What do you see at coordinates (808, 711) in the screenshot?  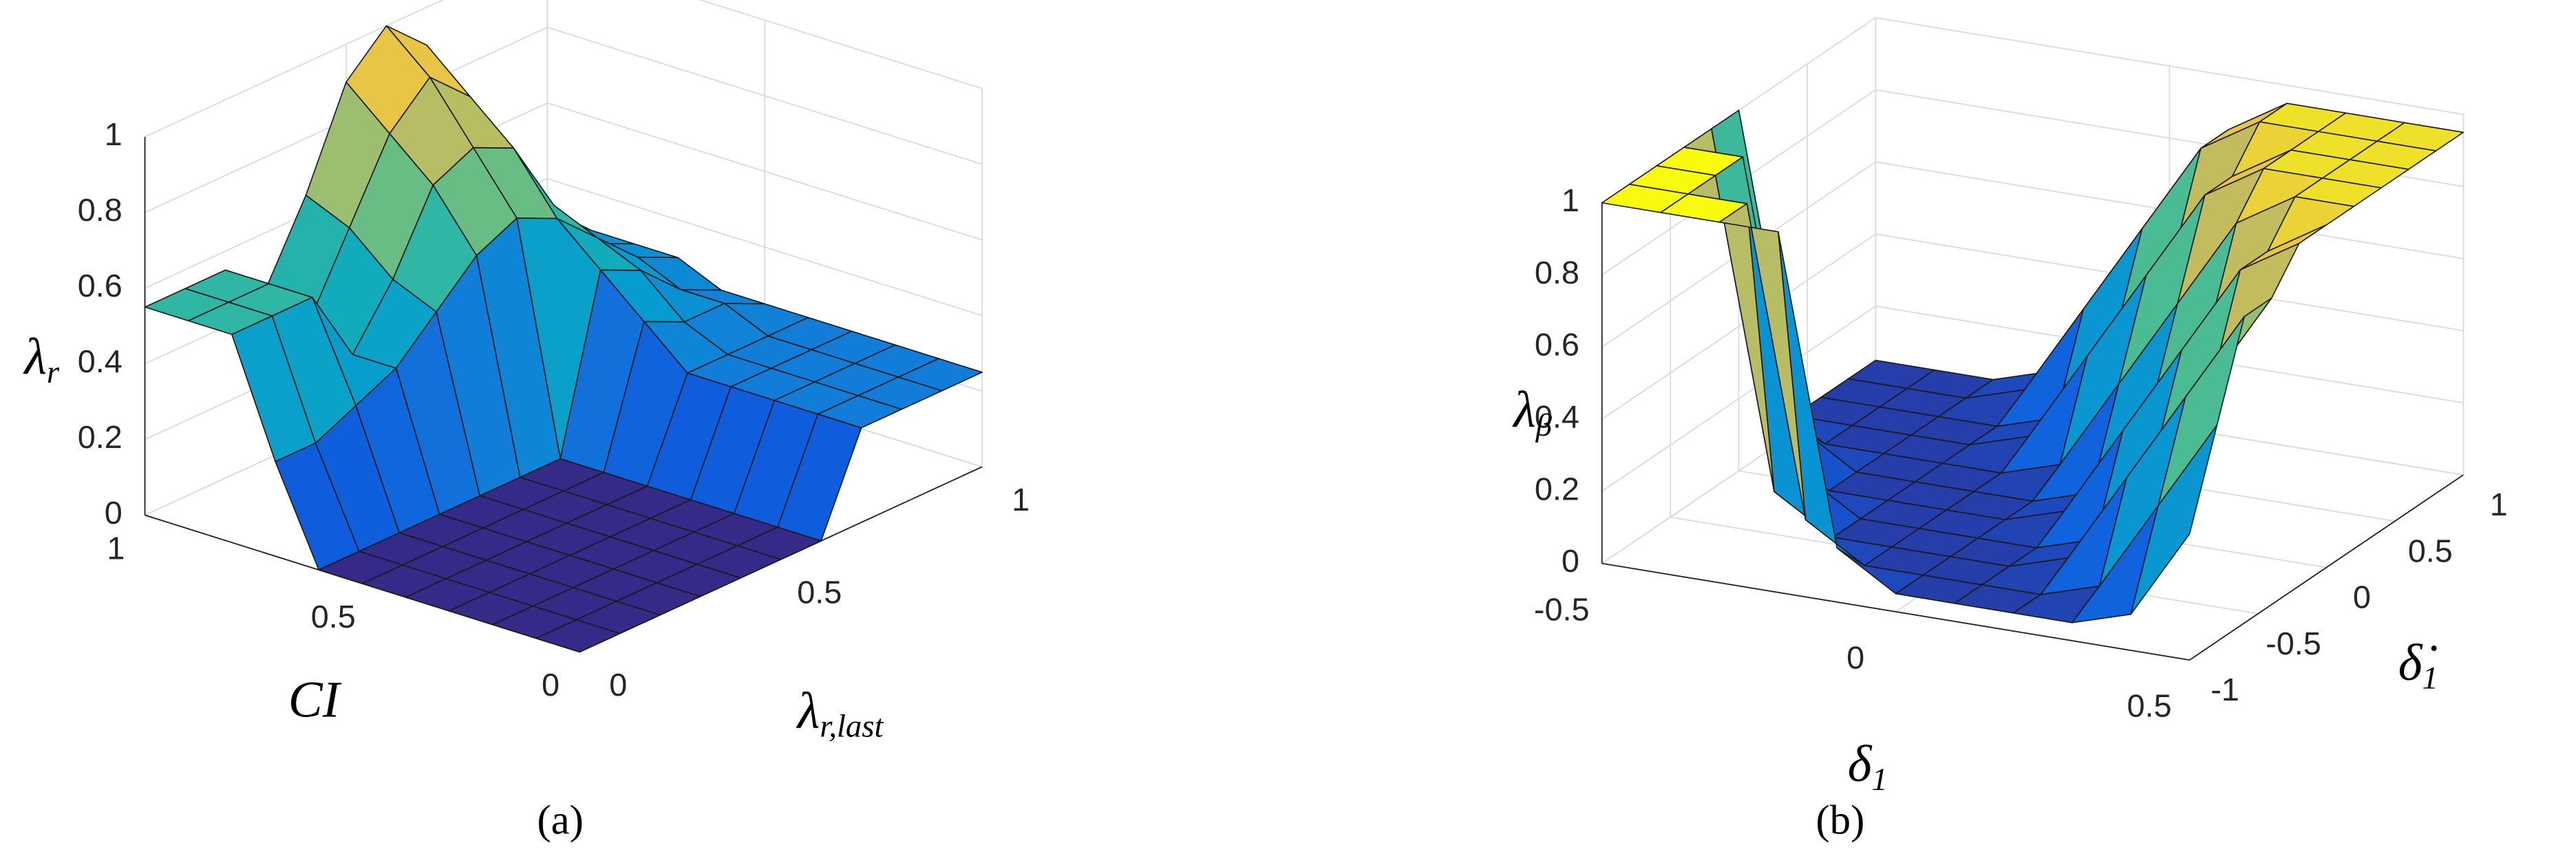 I see `y-axis-label-base: λ` at bounding box center [808, 711].